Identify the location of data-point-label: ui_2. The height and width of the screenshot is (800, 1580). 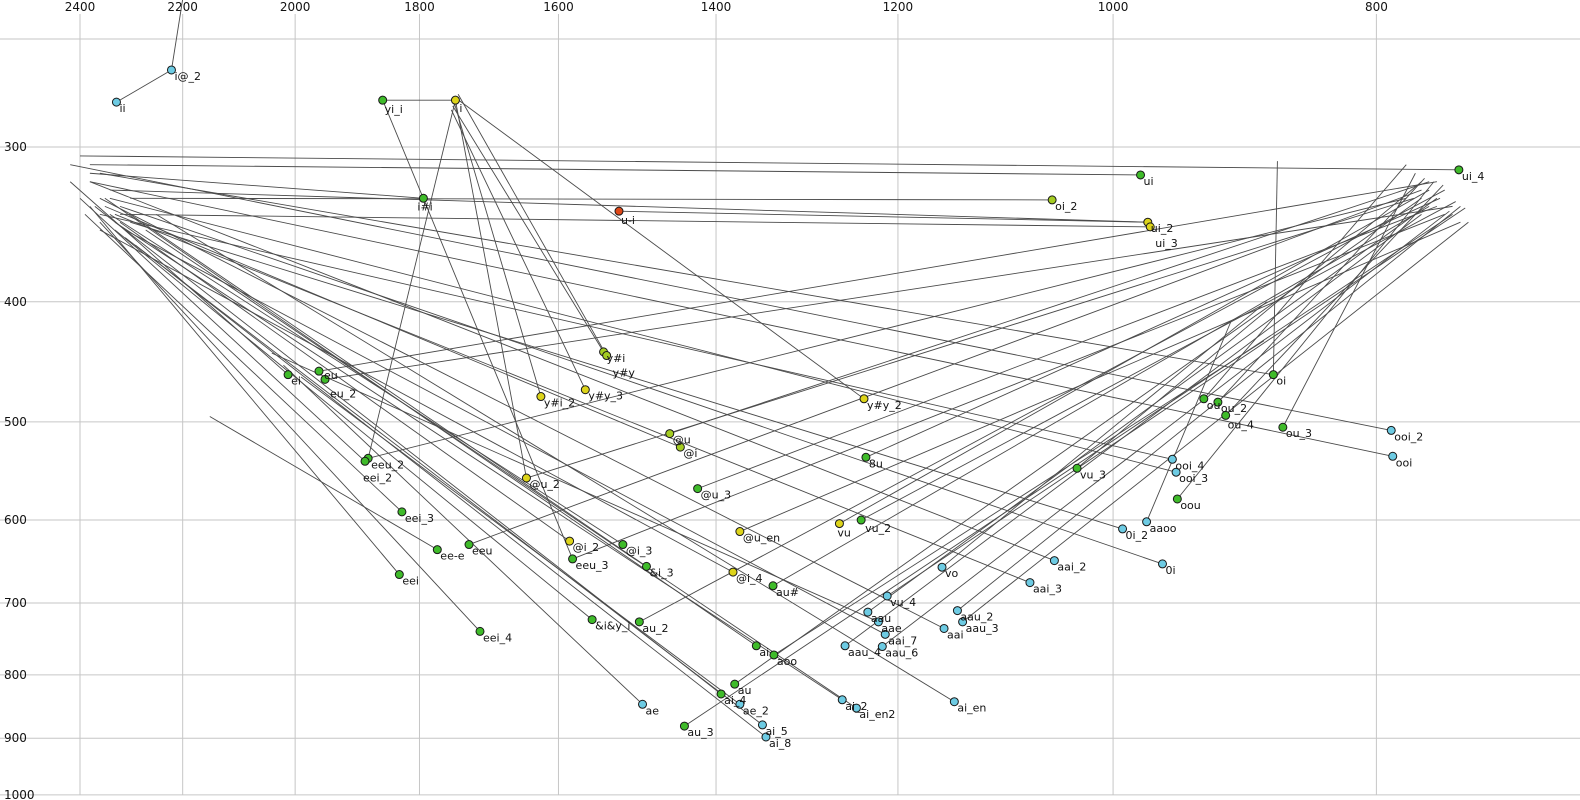
(1162, 228).